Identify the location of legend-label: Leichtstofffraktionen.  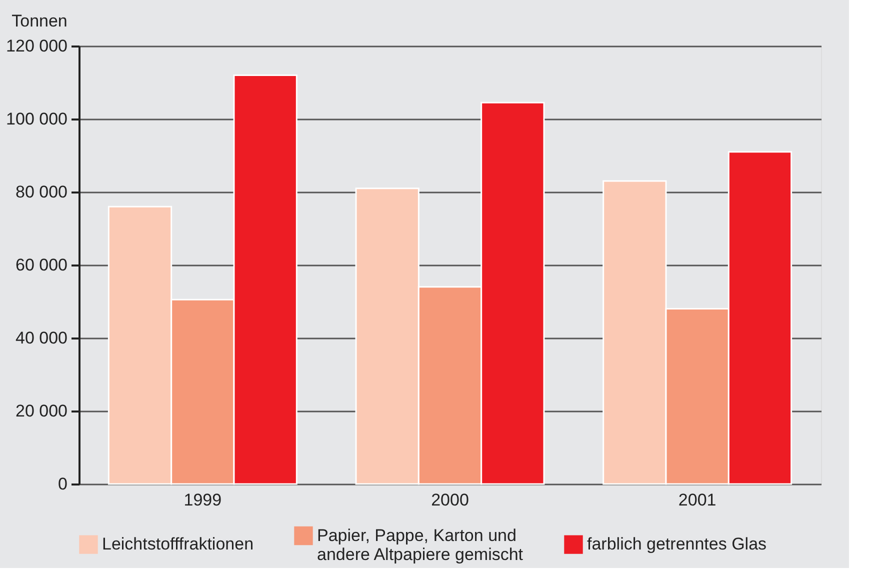
(178, 544).